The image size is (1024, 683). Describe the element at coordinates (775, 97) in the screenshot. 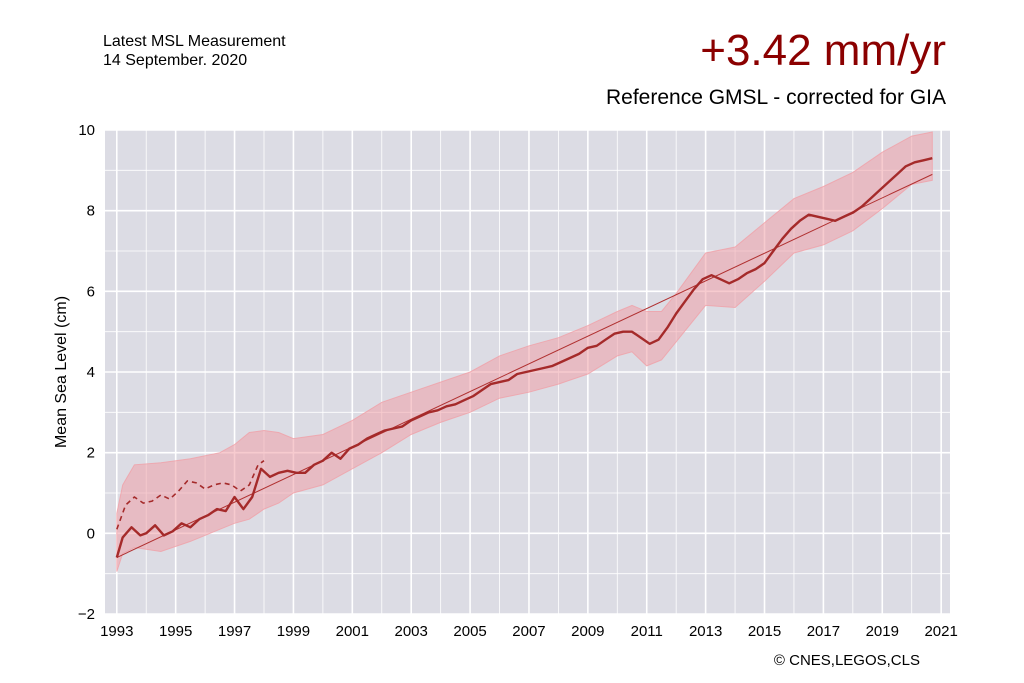

I see `chart-title: Reference GMSL - corrected for GIA` at that location.